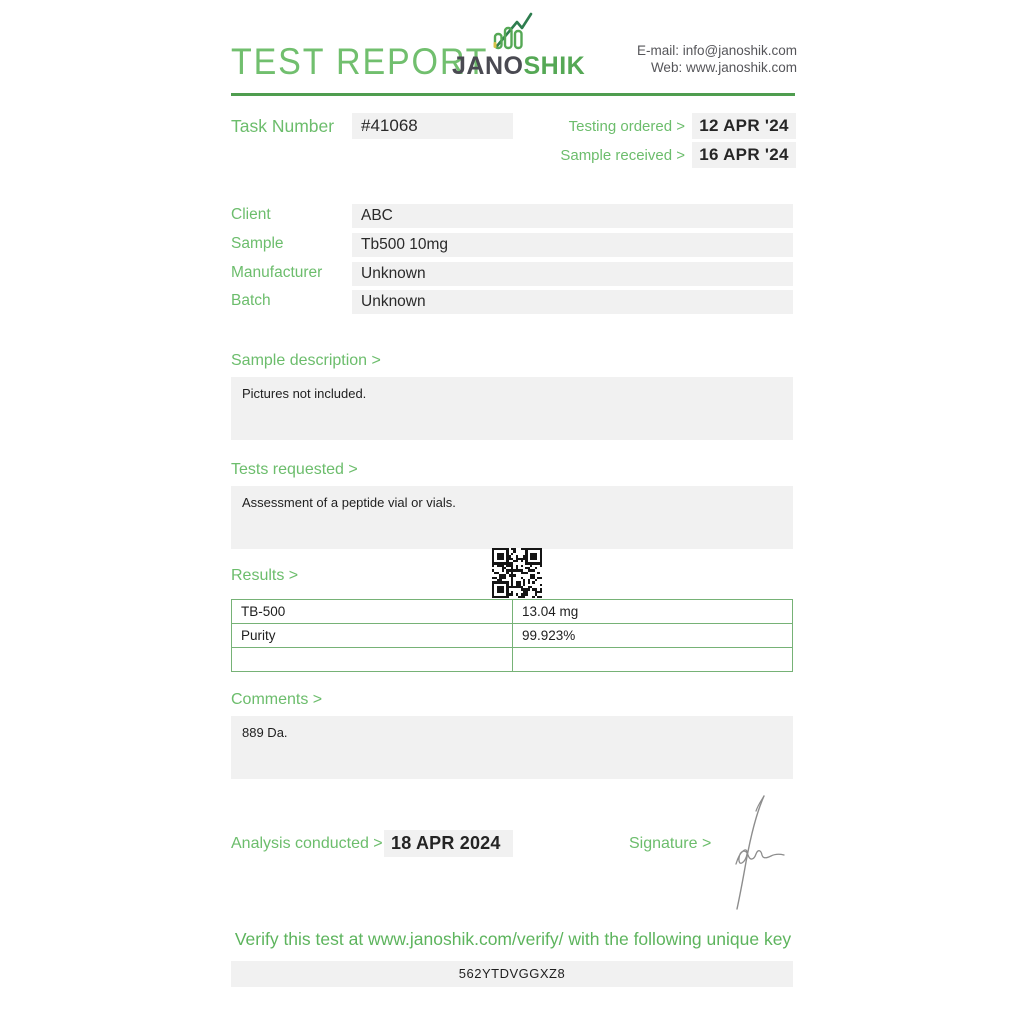 The image size is (1024, 1024). I want to click on results-label: Results >, so click(265, 575).